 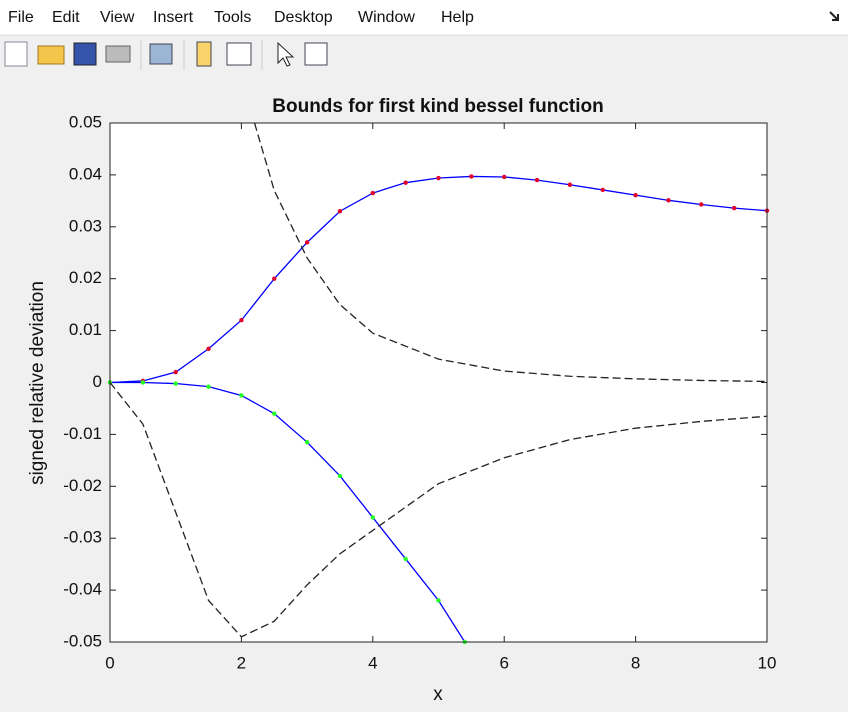 What do you see at coordinates (424, 17) in the screenshot?
I see `menu-bar` at bounding box center [424, 17].